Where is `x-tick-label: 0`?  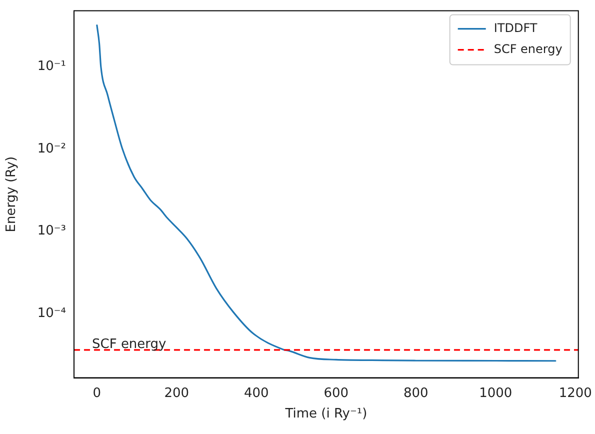 x-tick-label: 0 is located at coordinates (97, 393).